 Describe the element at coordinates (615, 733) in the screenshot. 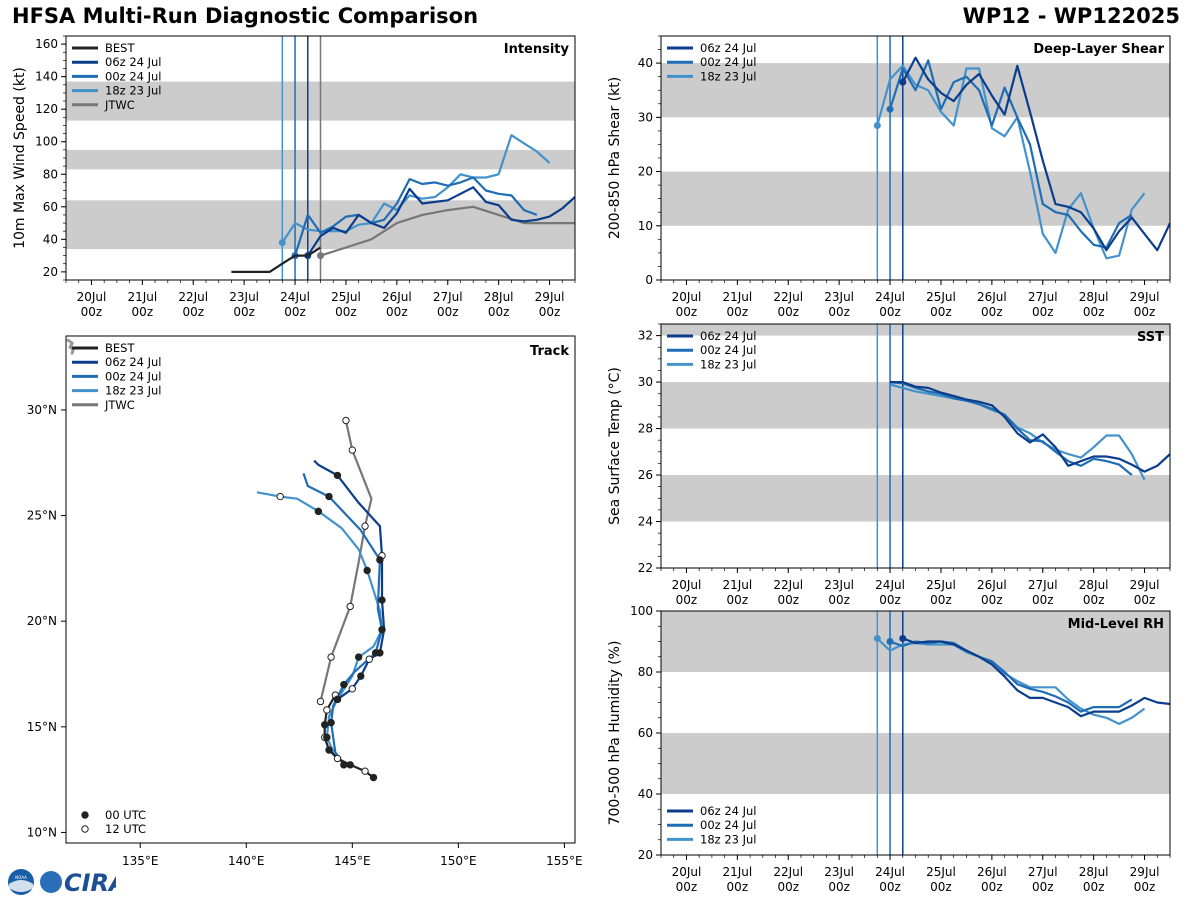

I see `rh-ylabel: 700-500 hPa Humidity (%)` at that location.